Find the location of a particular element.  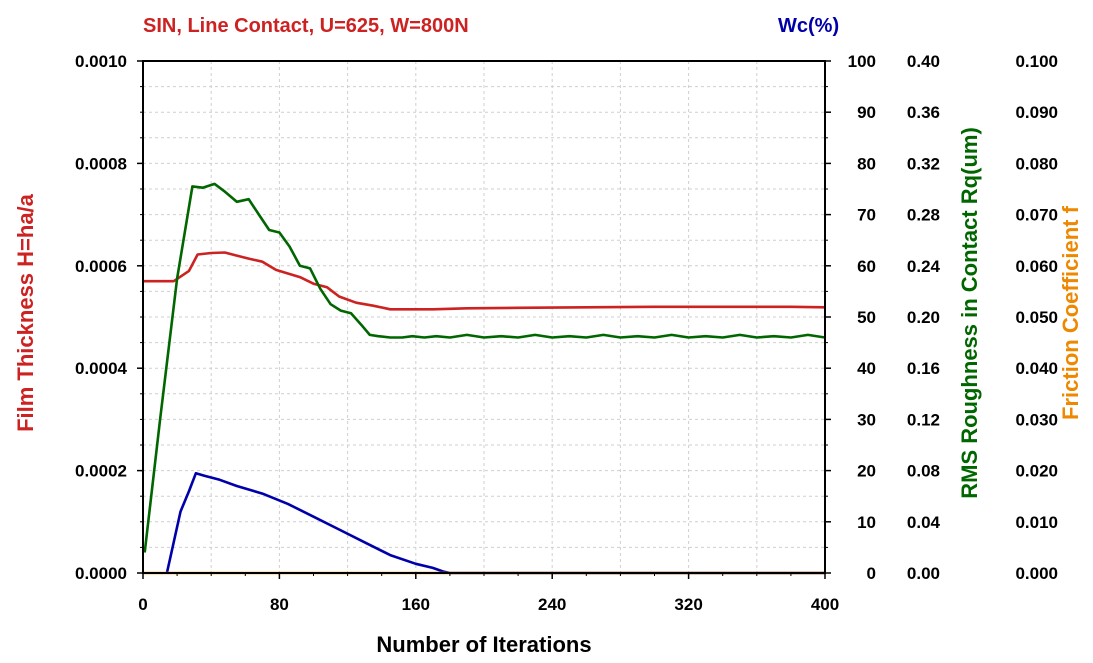

wc-title: Wc(%) is located at coordinates (808, 26).